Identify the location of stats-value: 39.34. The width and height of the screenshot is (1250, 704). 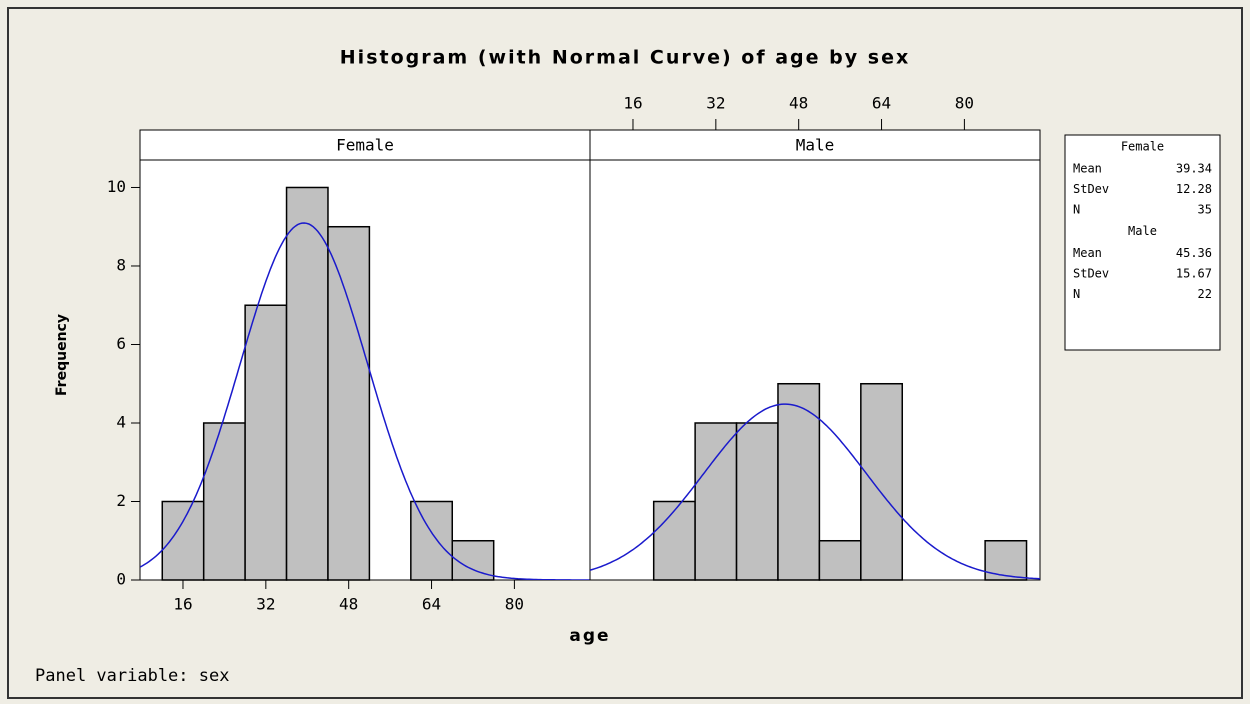
(1194, 169).